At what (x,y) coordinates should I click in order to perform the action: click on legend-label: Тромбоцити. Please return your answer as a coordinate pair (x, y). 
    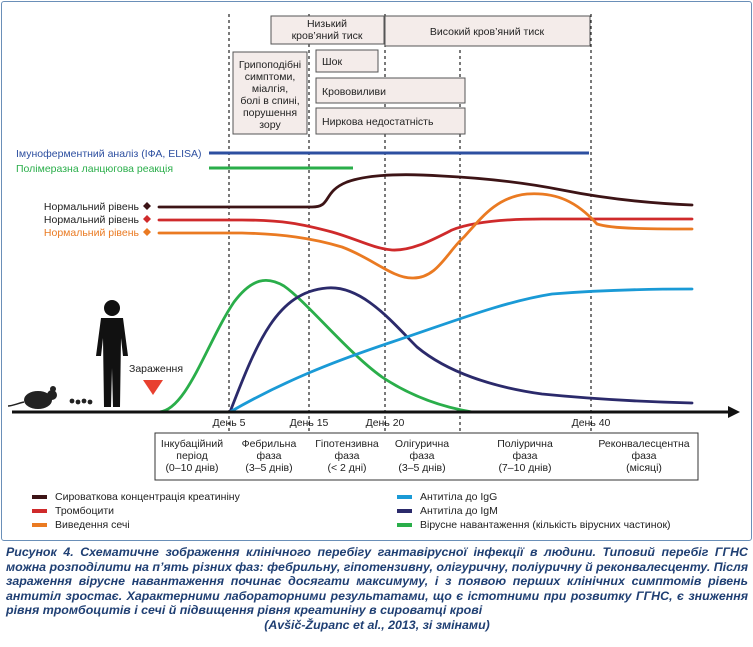
    Looking at the image, I should click on (84, 511).